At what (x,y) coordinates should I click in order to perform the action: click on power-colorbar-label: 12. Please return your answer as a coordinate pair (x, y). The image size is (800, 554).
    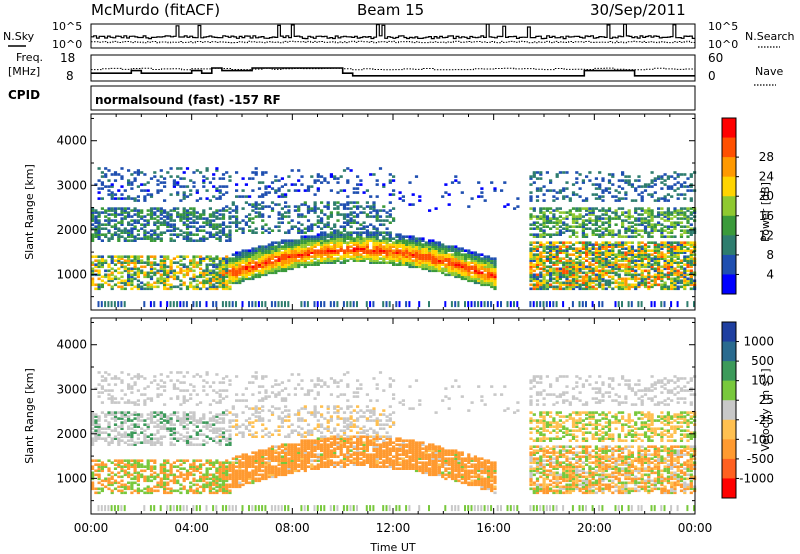
    Looking at the image, I should click on (766, 235).